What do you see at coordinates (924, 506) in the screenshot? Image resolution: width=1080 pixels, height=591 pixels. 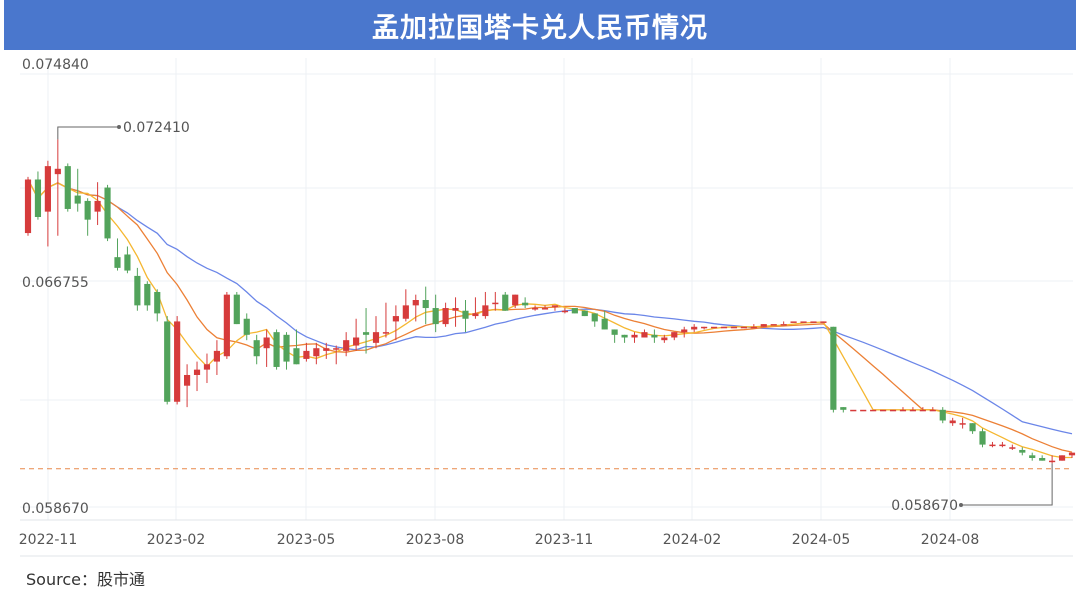 I see `min-annotation-label: 0.058670` at bounding box center [924, 506].